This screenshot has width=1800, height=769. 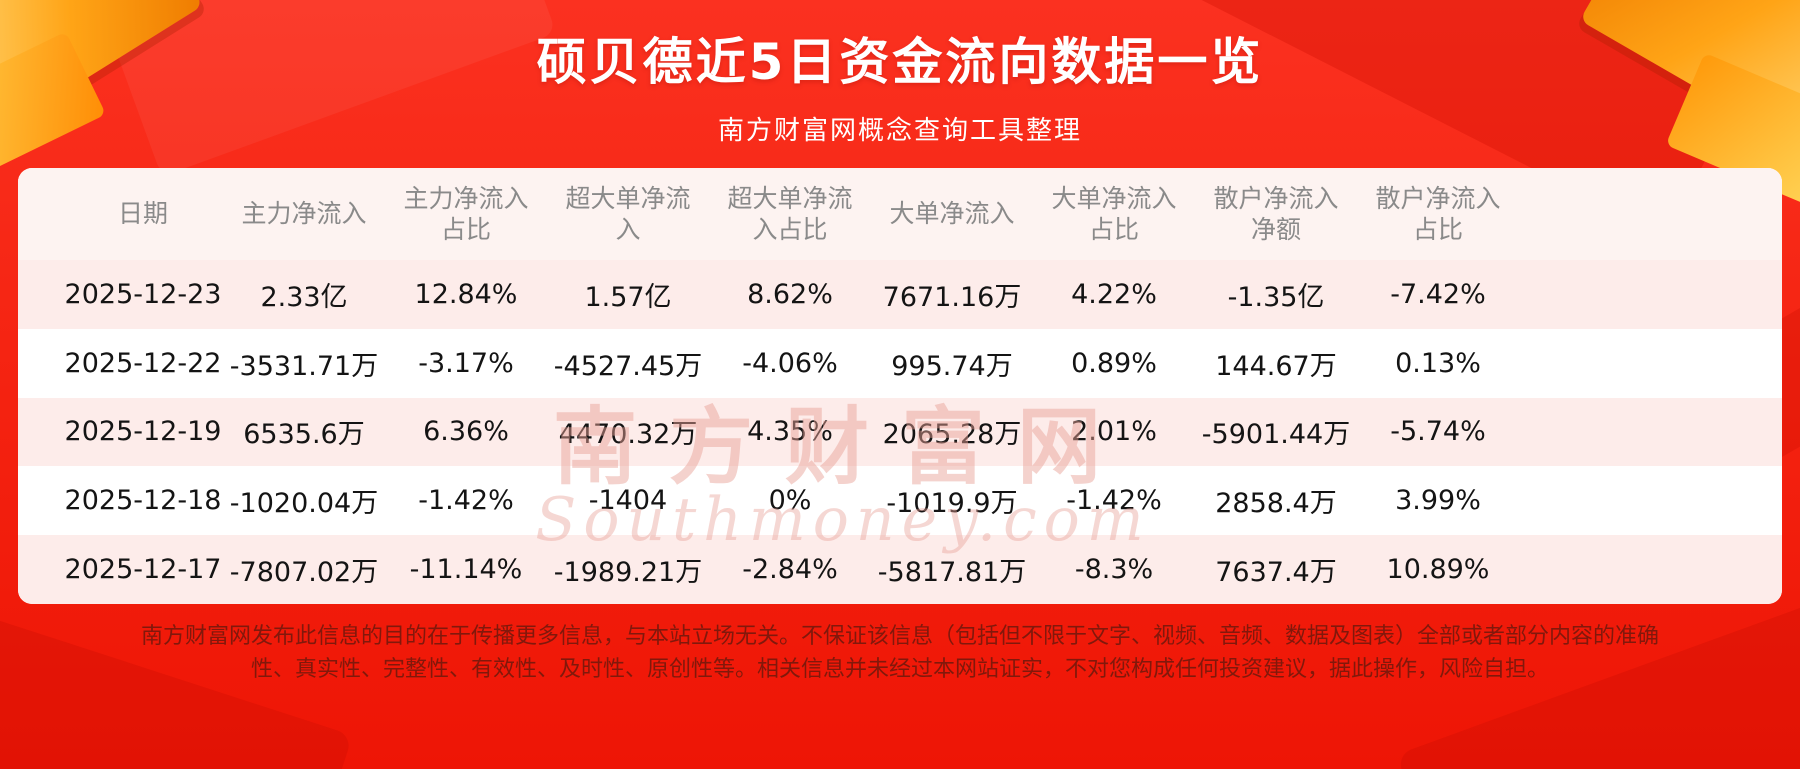 I want to click on value-cell: 6535.6万, so click(x=304, y=435).